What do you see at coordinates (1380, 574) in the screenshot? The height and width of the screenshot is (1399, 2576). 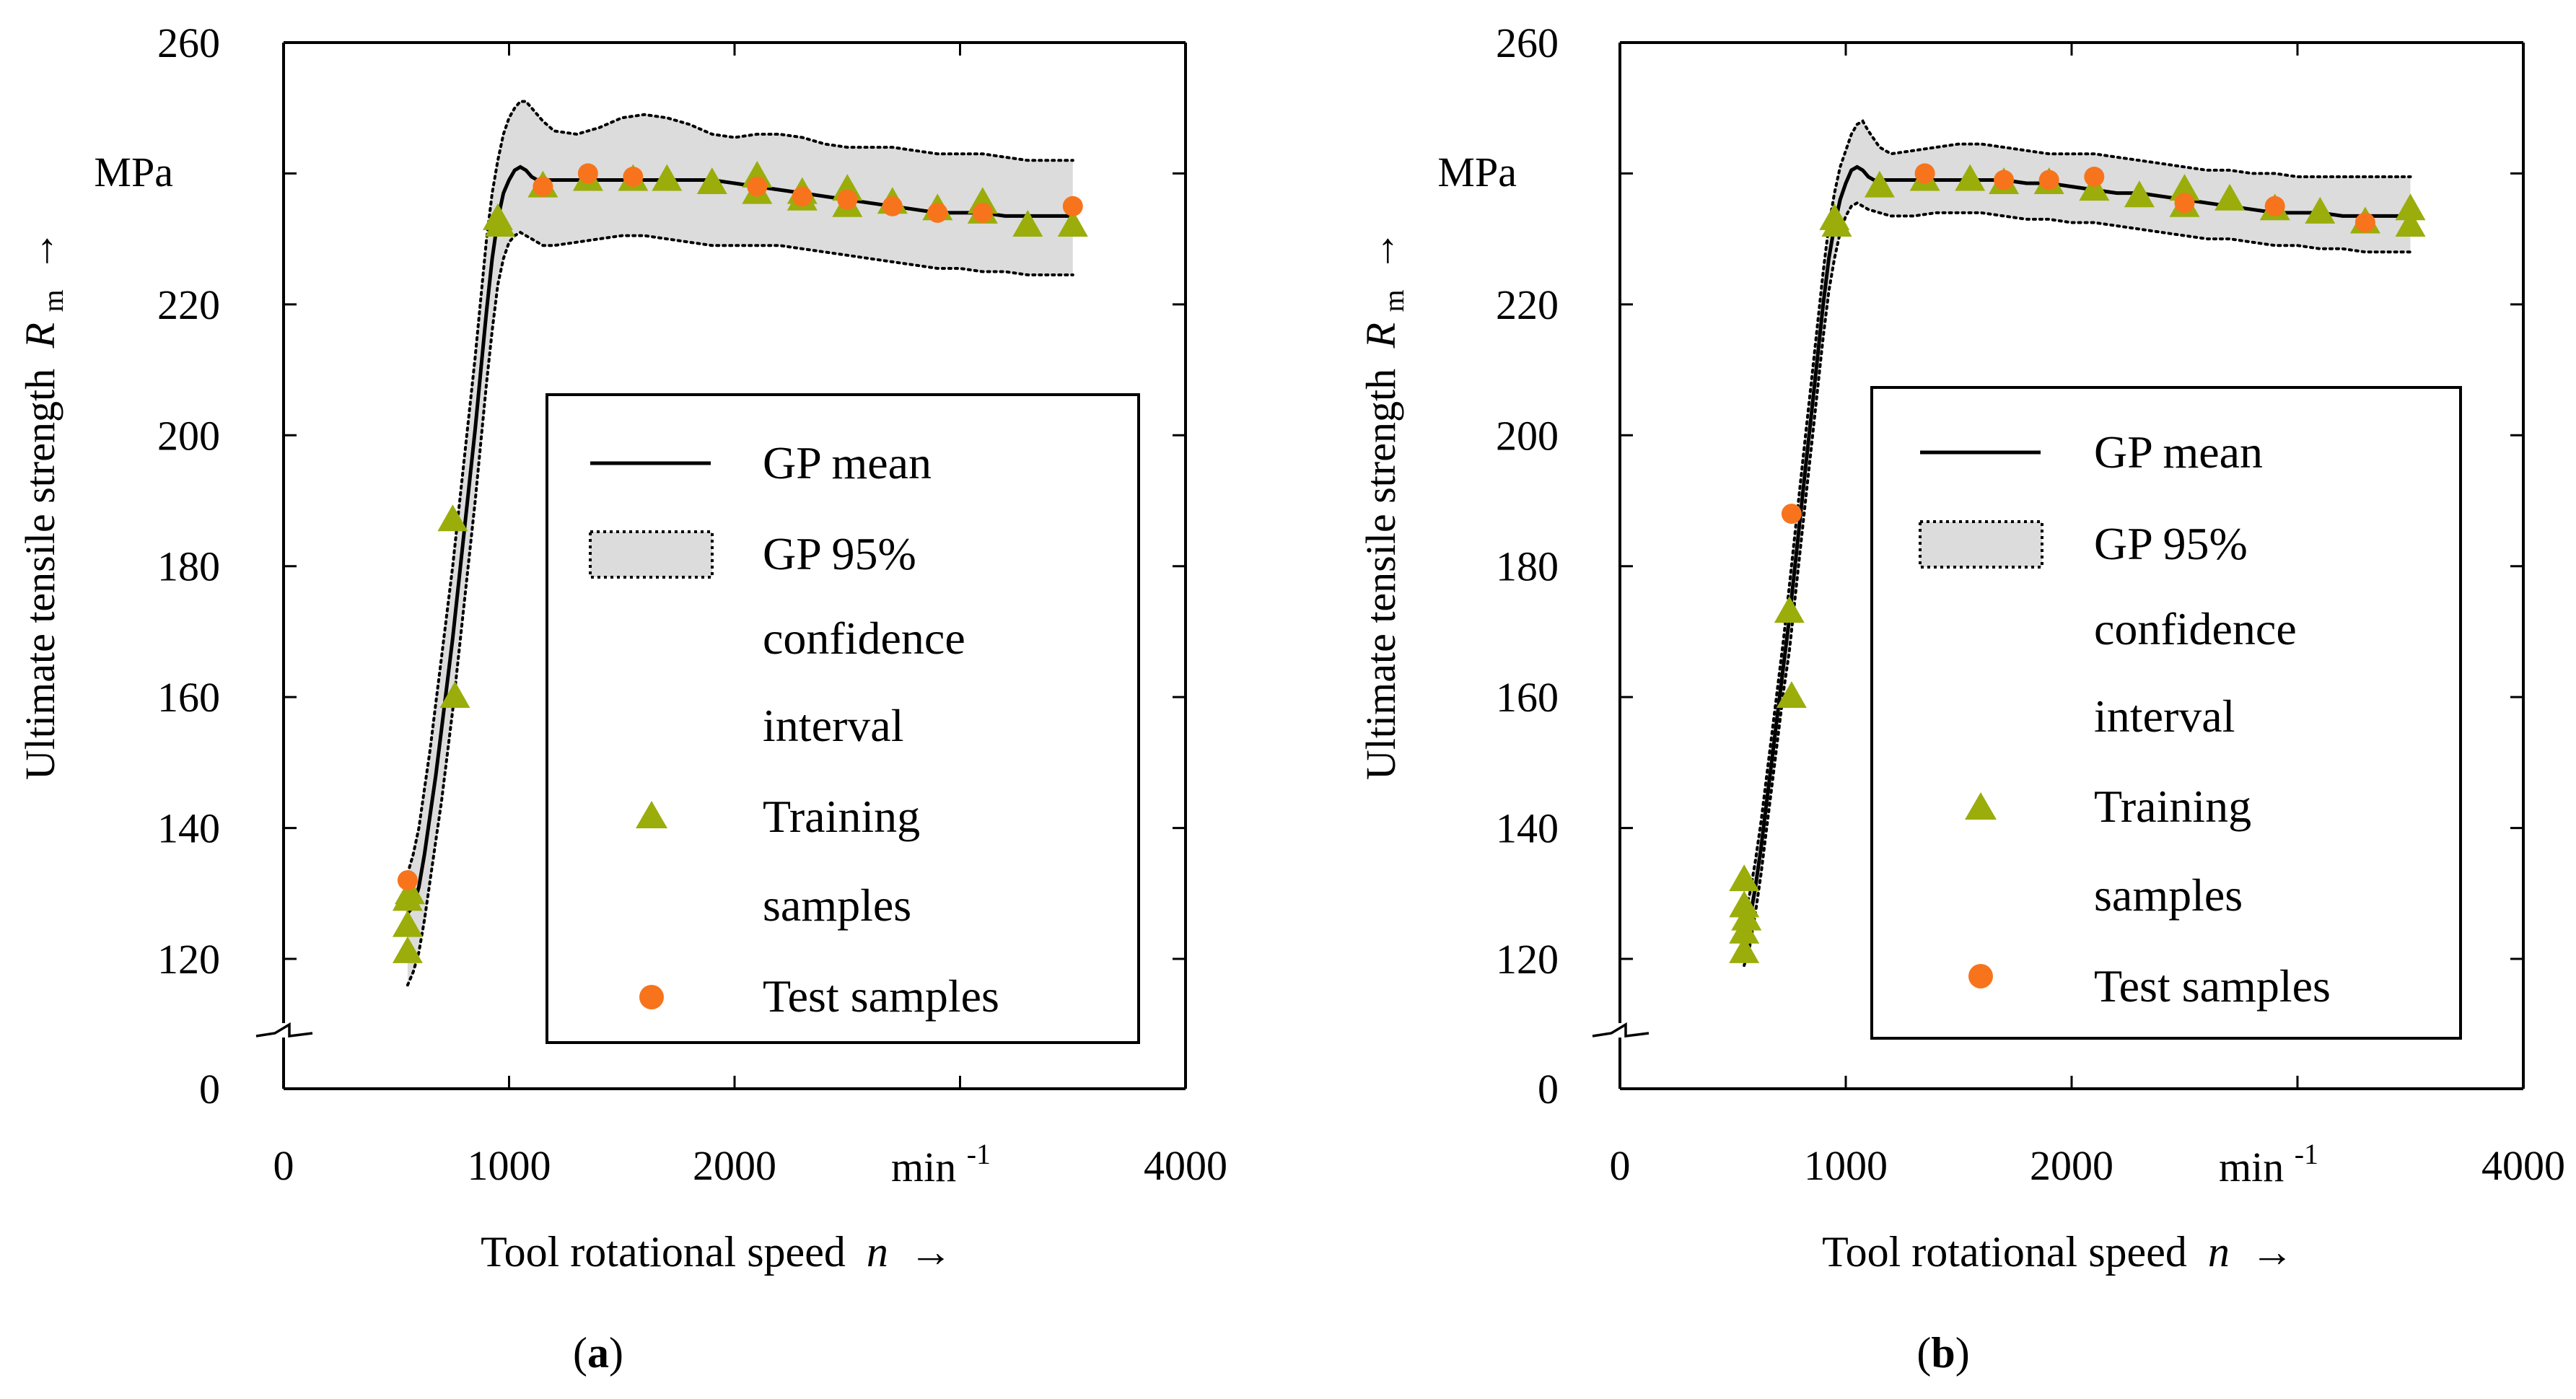 I see `y-axis-title-text: Ultimate tensile strength` at bounding box center [1380, 574].